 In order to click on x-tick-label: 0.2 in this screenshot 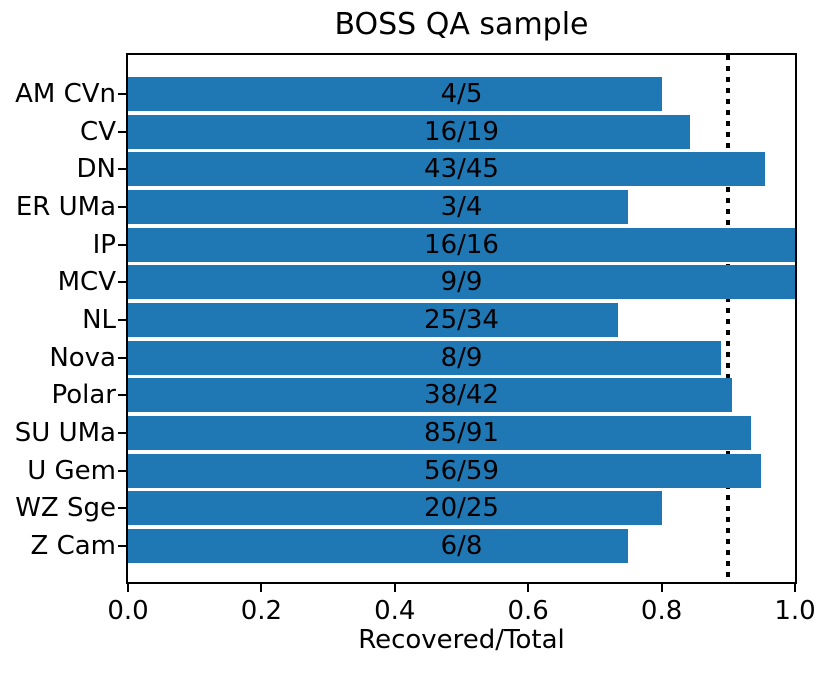, I will do `click(261, 611)`.